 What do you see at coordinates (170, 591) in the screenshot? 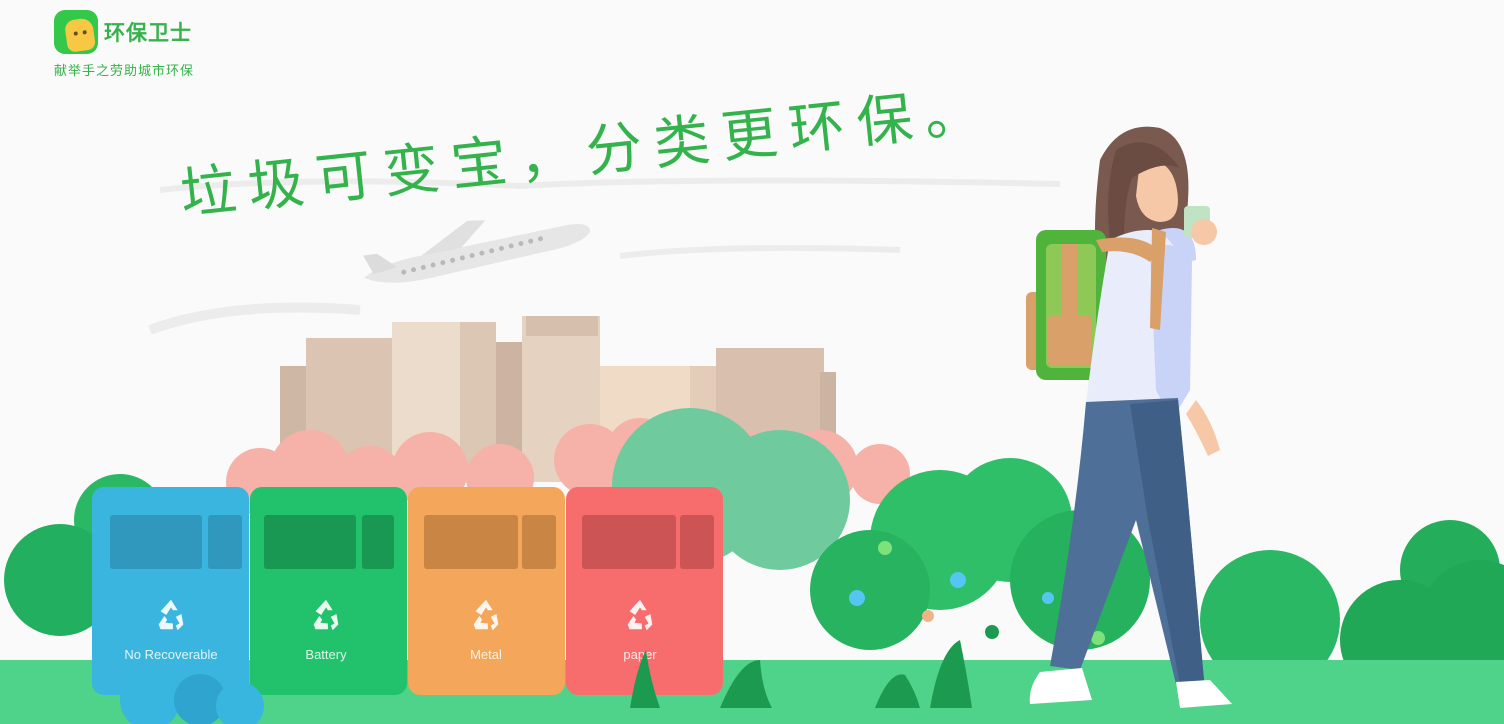
I see `bin-no-recoverable: No Recoverable` at bounding box center [170, 591].